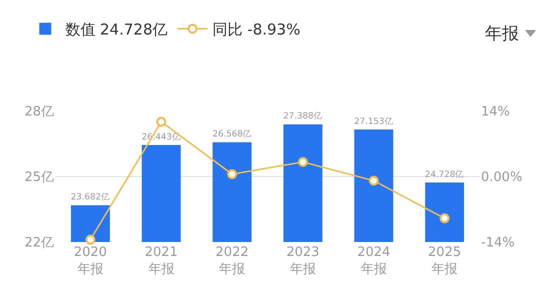  Describe the element at coordinates (116, 29) in the screenshot. I see `legend-label: 数值 24.728亿` at that location.